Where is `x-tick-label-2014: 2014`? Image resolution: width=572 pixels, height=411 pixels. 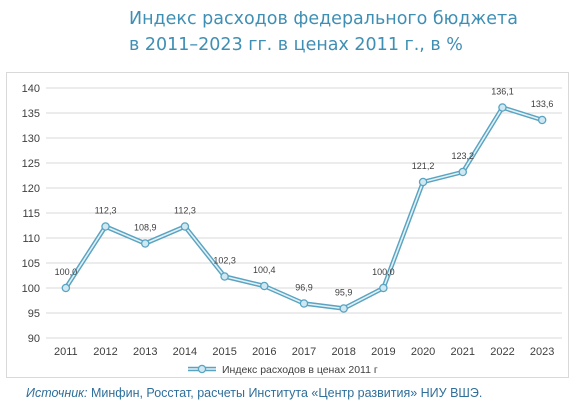
x-tick-label-2014: 2014 is located at coordinates (185, 352).